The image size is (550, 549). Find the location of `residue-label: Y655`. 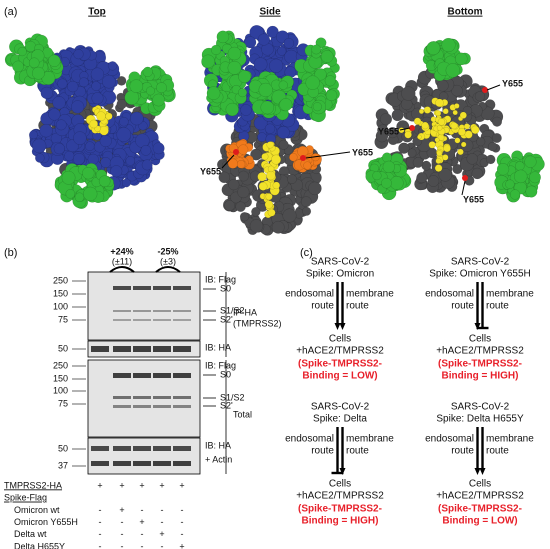

residue-label: Y655 is located at coordinates (473, 199).